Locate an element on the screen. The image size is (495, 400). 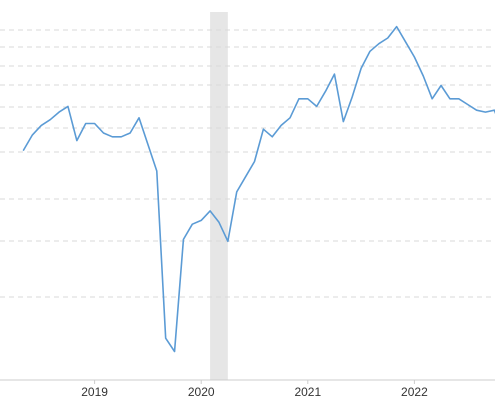
recession-bands is located at coordinates (219, 196).